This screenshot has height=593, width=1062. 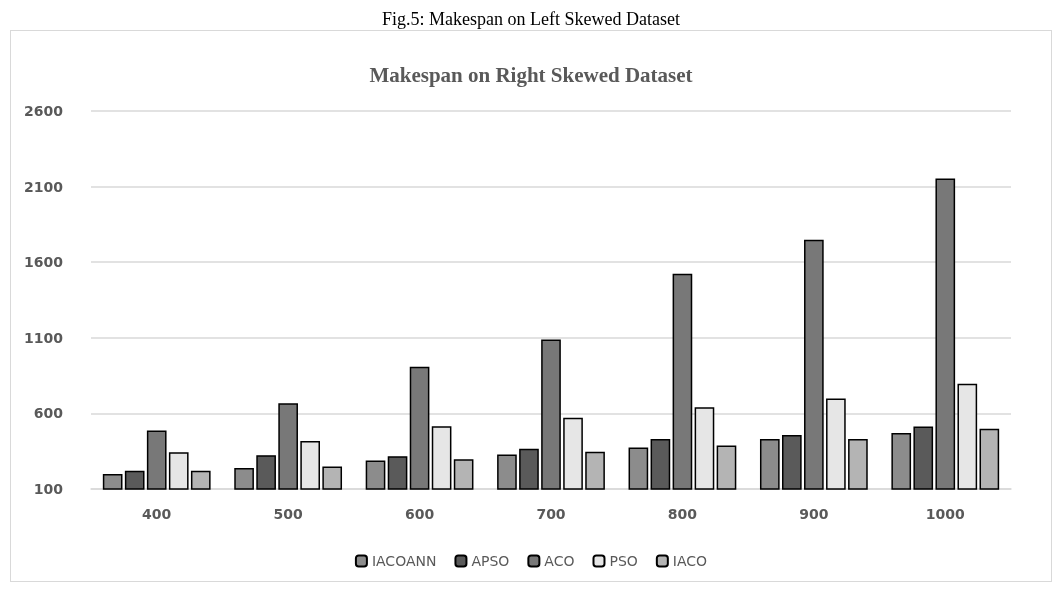 What do you see at coordinates (419, 514) in the screenshot?
I see `x-tick-label: 600` at bounding box center [419, 514].